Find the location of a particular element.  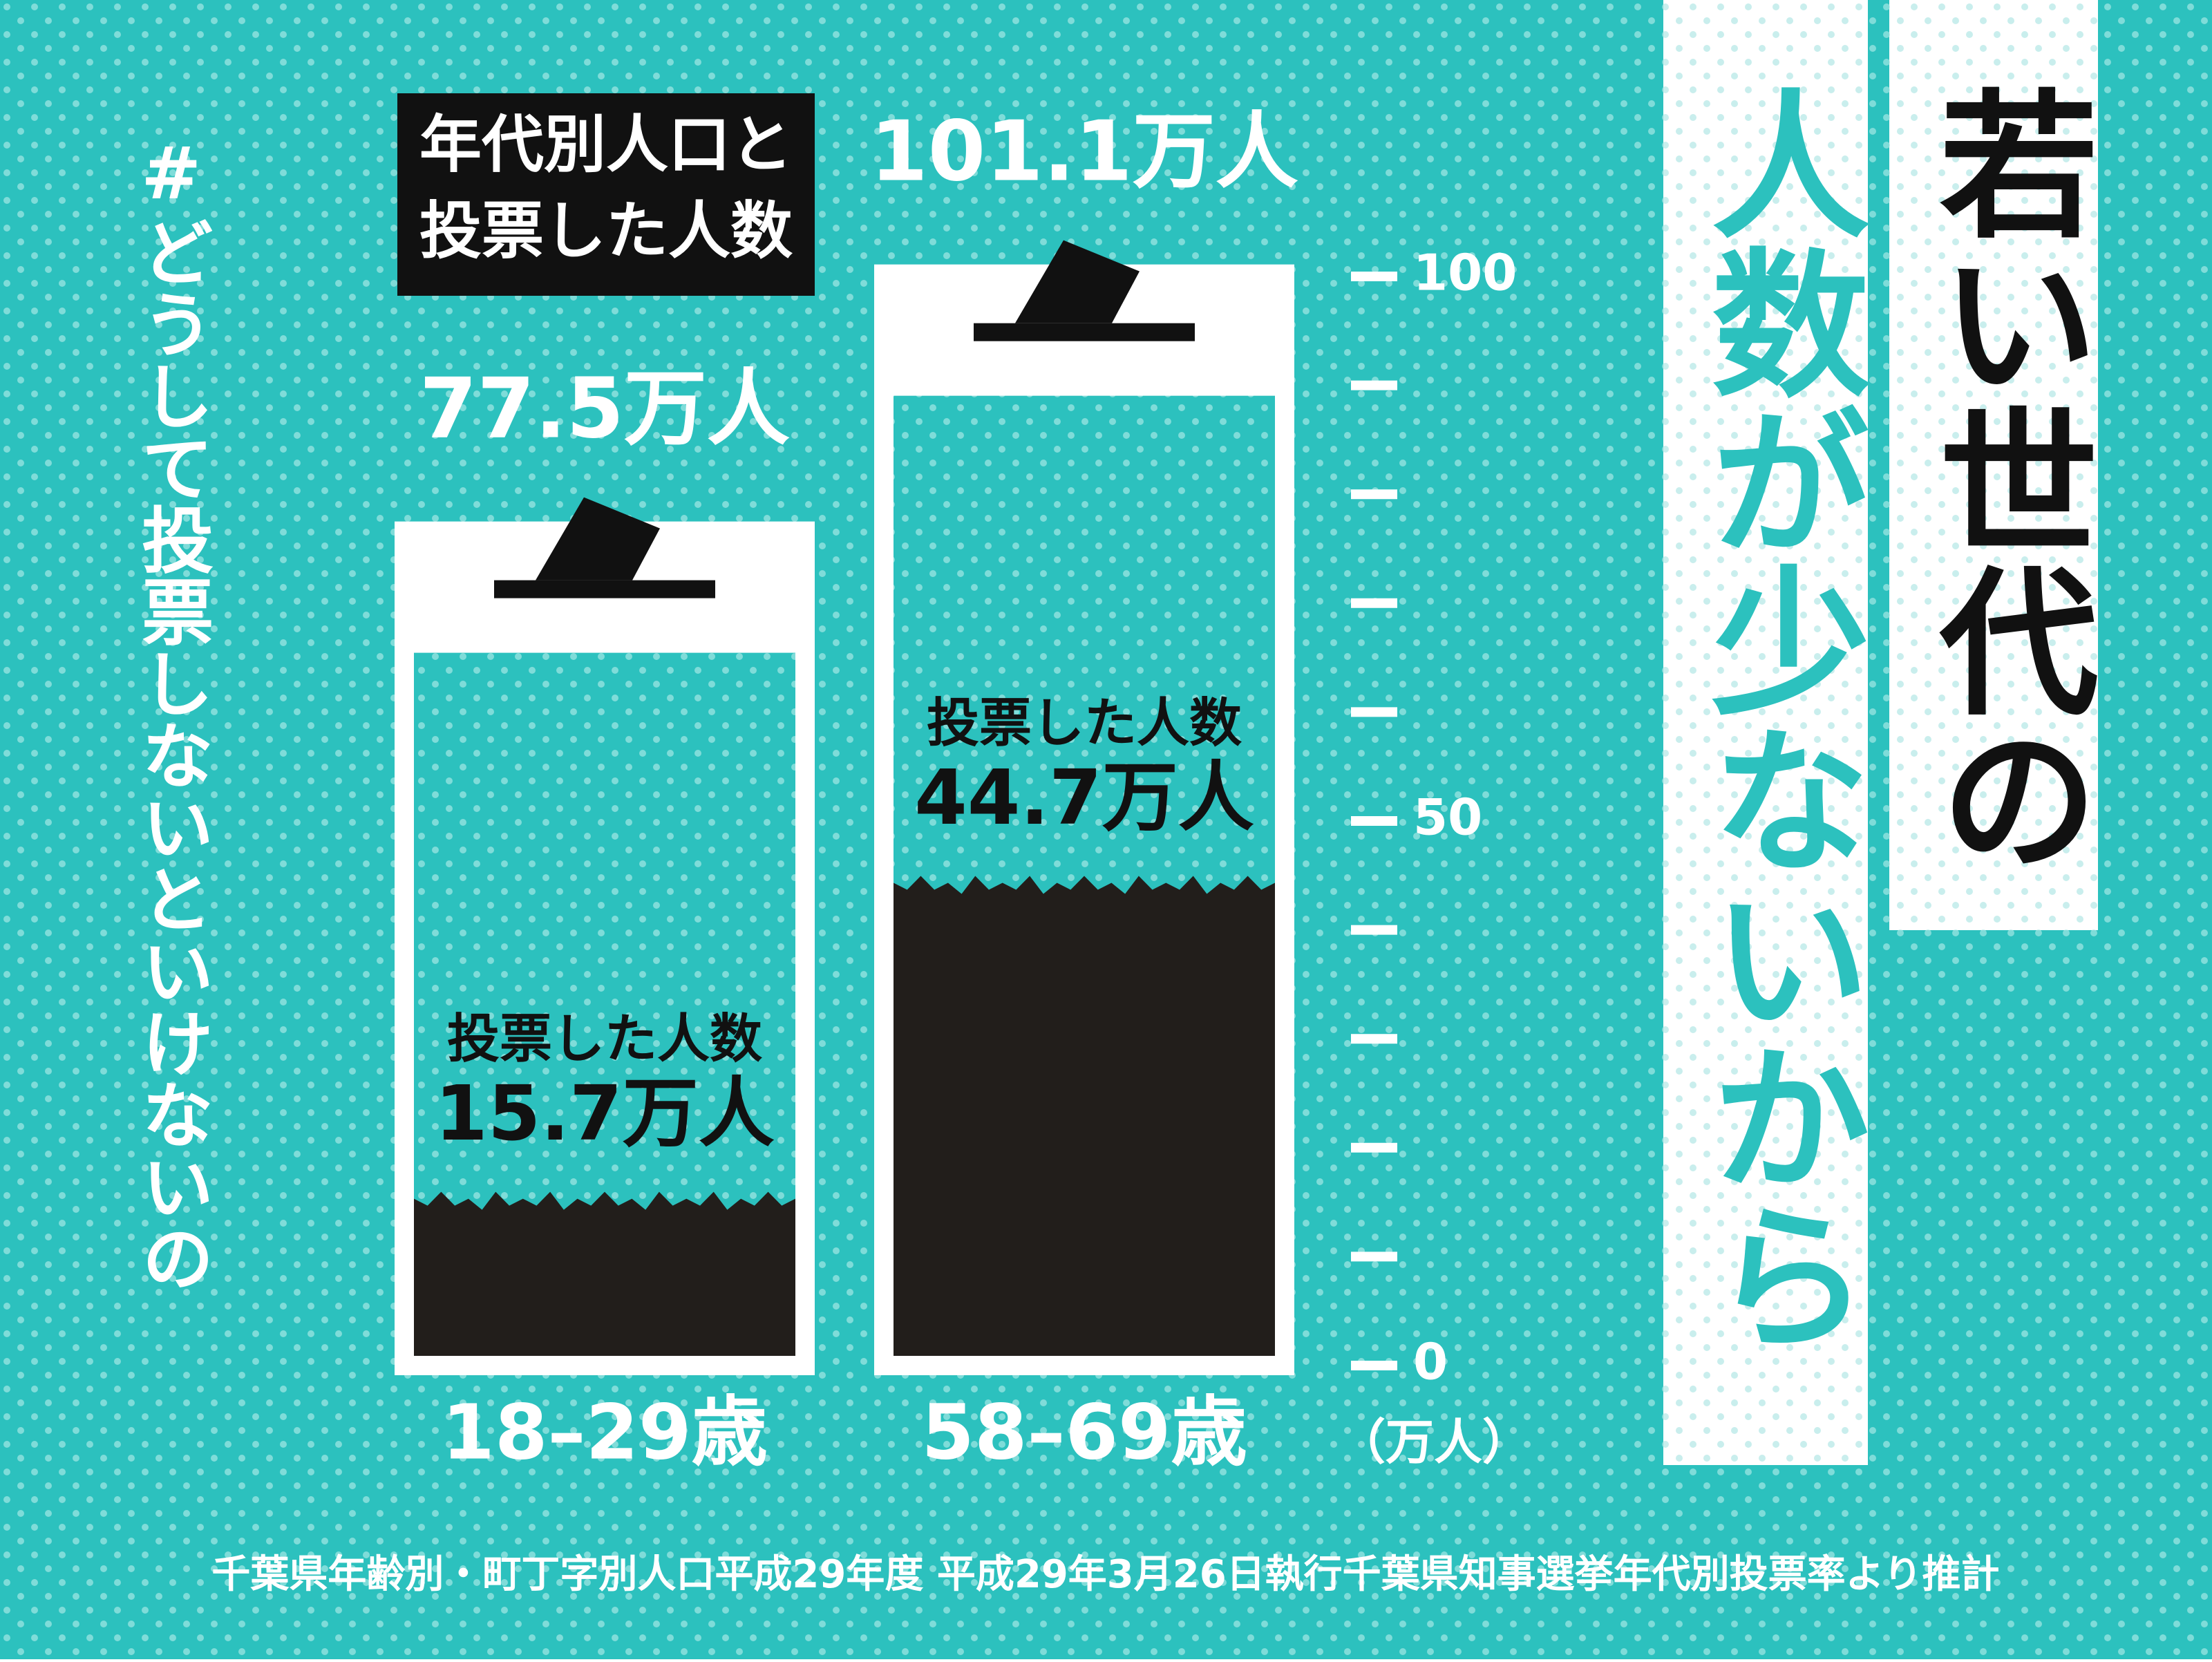

y-tick-label: 50 is located at coordinates (1447, 818).